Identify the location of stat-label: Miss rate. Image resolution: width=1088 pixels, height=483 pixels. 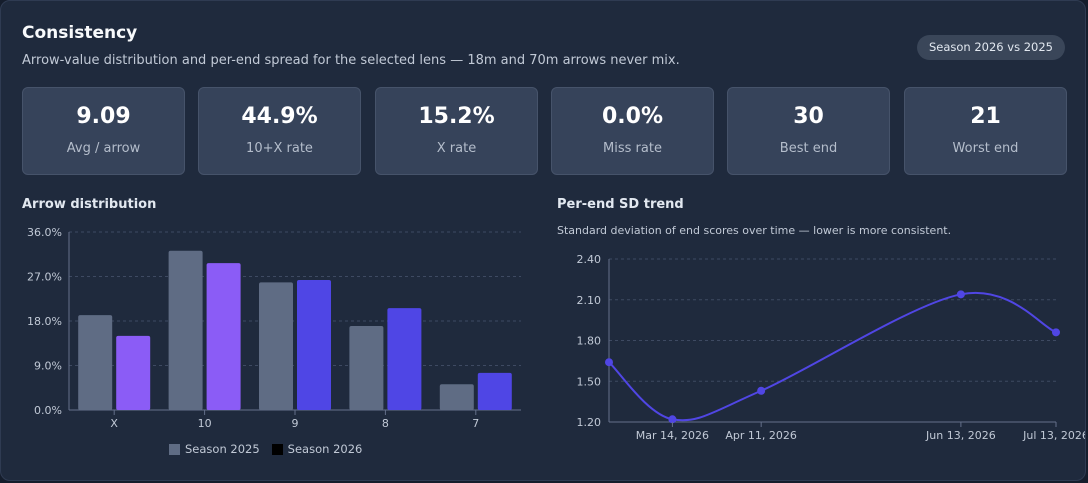
(632, 148).